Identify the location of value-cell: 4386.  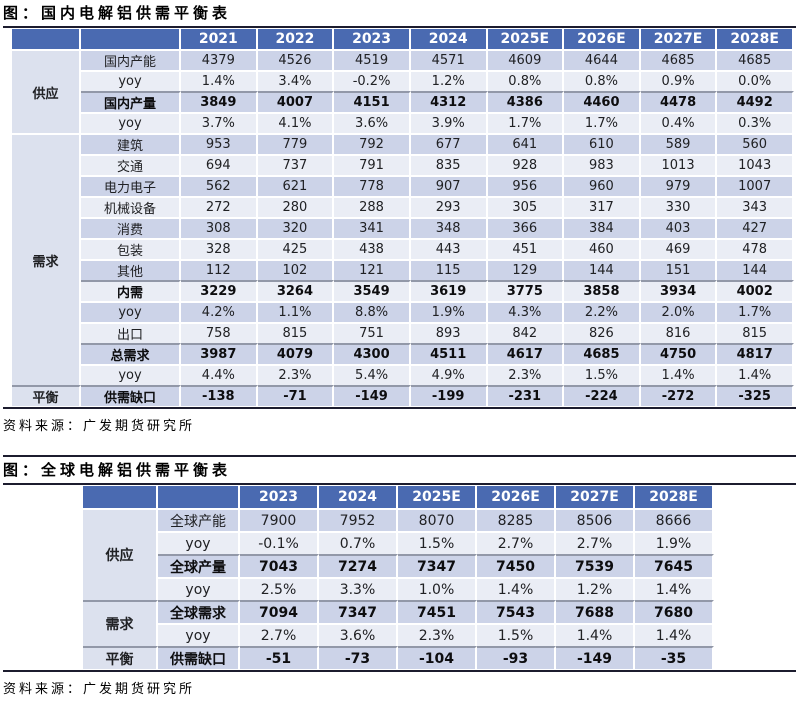
(526, 101).